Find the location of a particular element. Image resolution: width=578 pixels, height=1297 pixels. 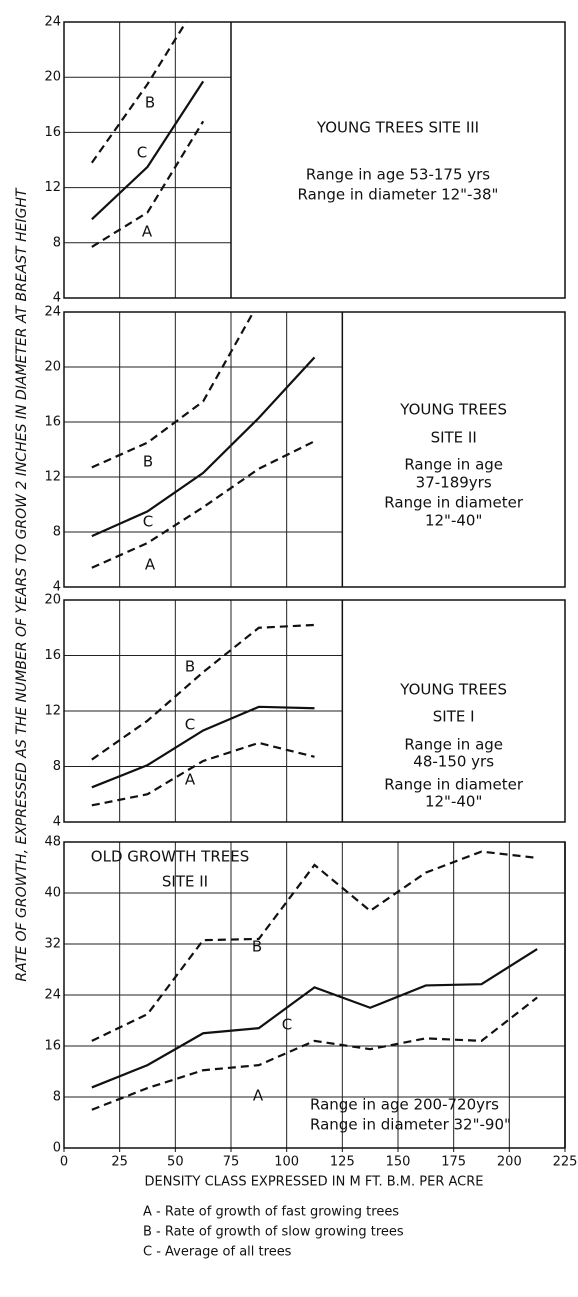

x-tick-label: 125 is located at coordinates (342, 1162).